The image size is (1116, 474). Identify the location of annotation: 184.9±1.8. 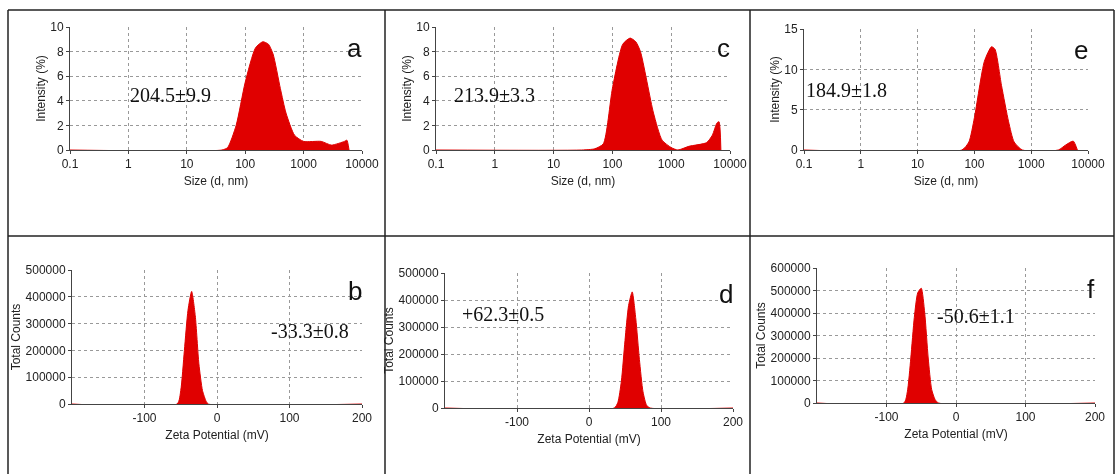
(846, 90).